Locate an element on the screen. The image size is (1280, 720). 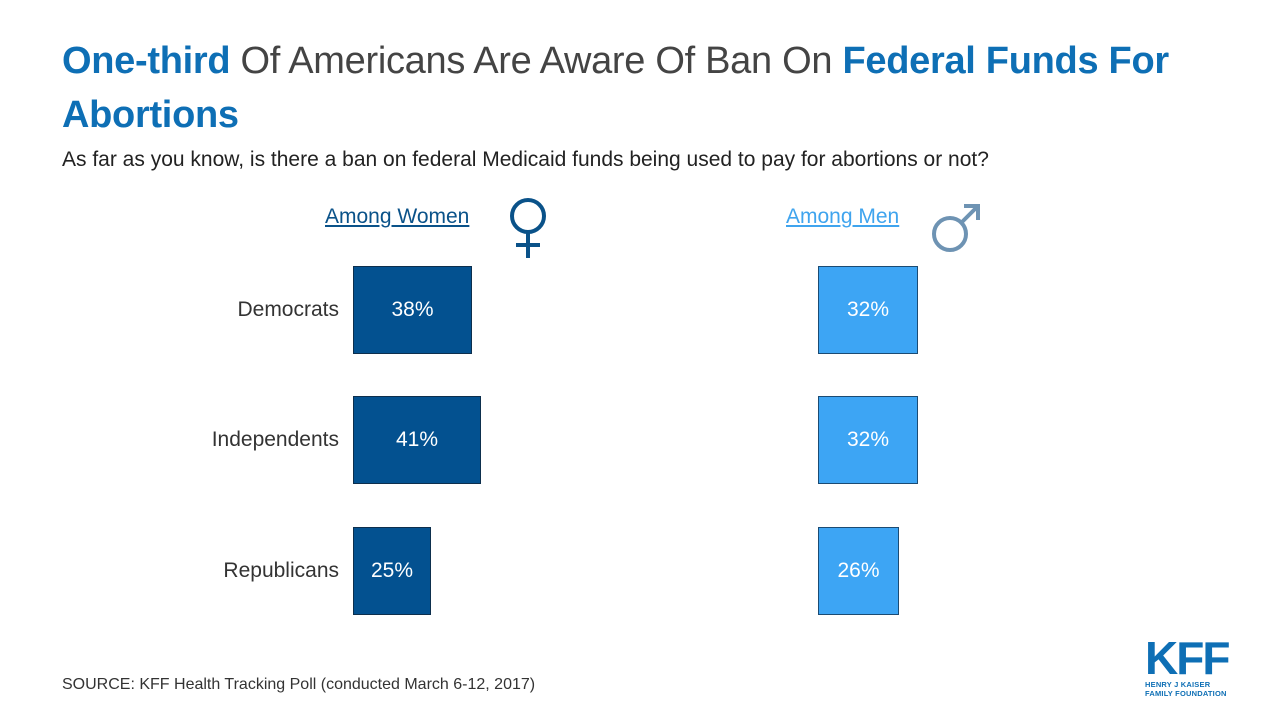
women-panel-heading: Among Women is located at coordinates (397, 216).